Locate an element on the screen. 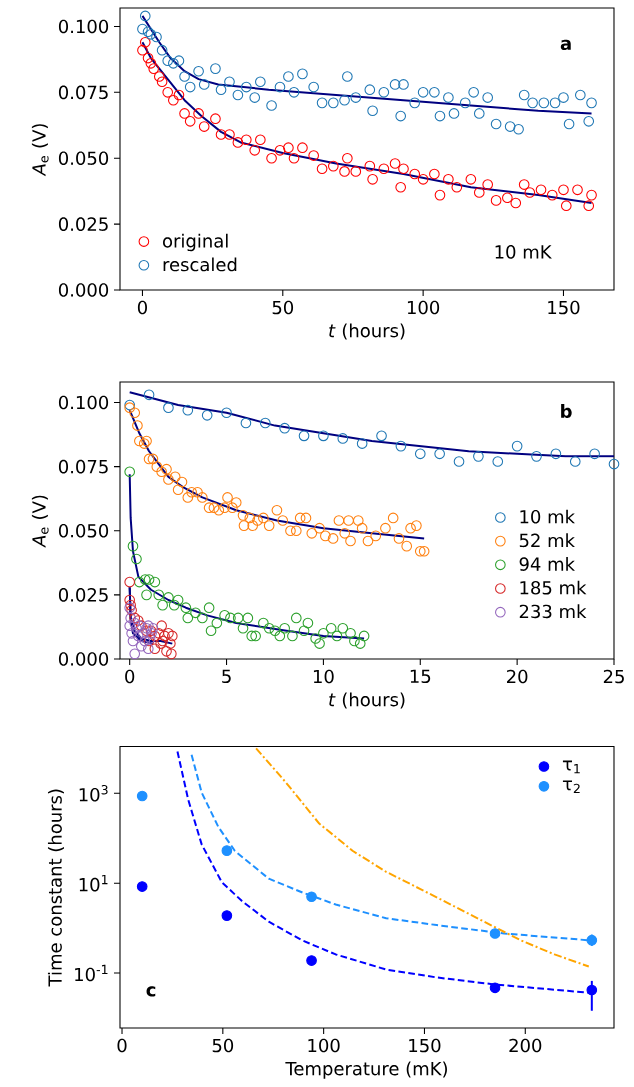  legend-label: 10 mk is located at coordinates (547, 516).